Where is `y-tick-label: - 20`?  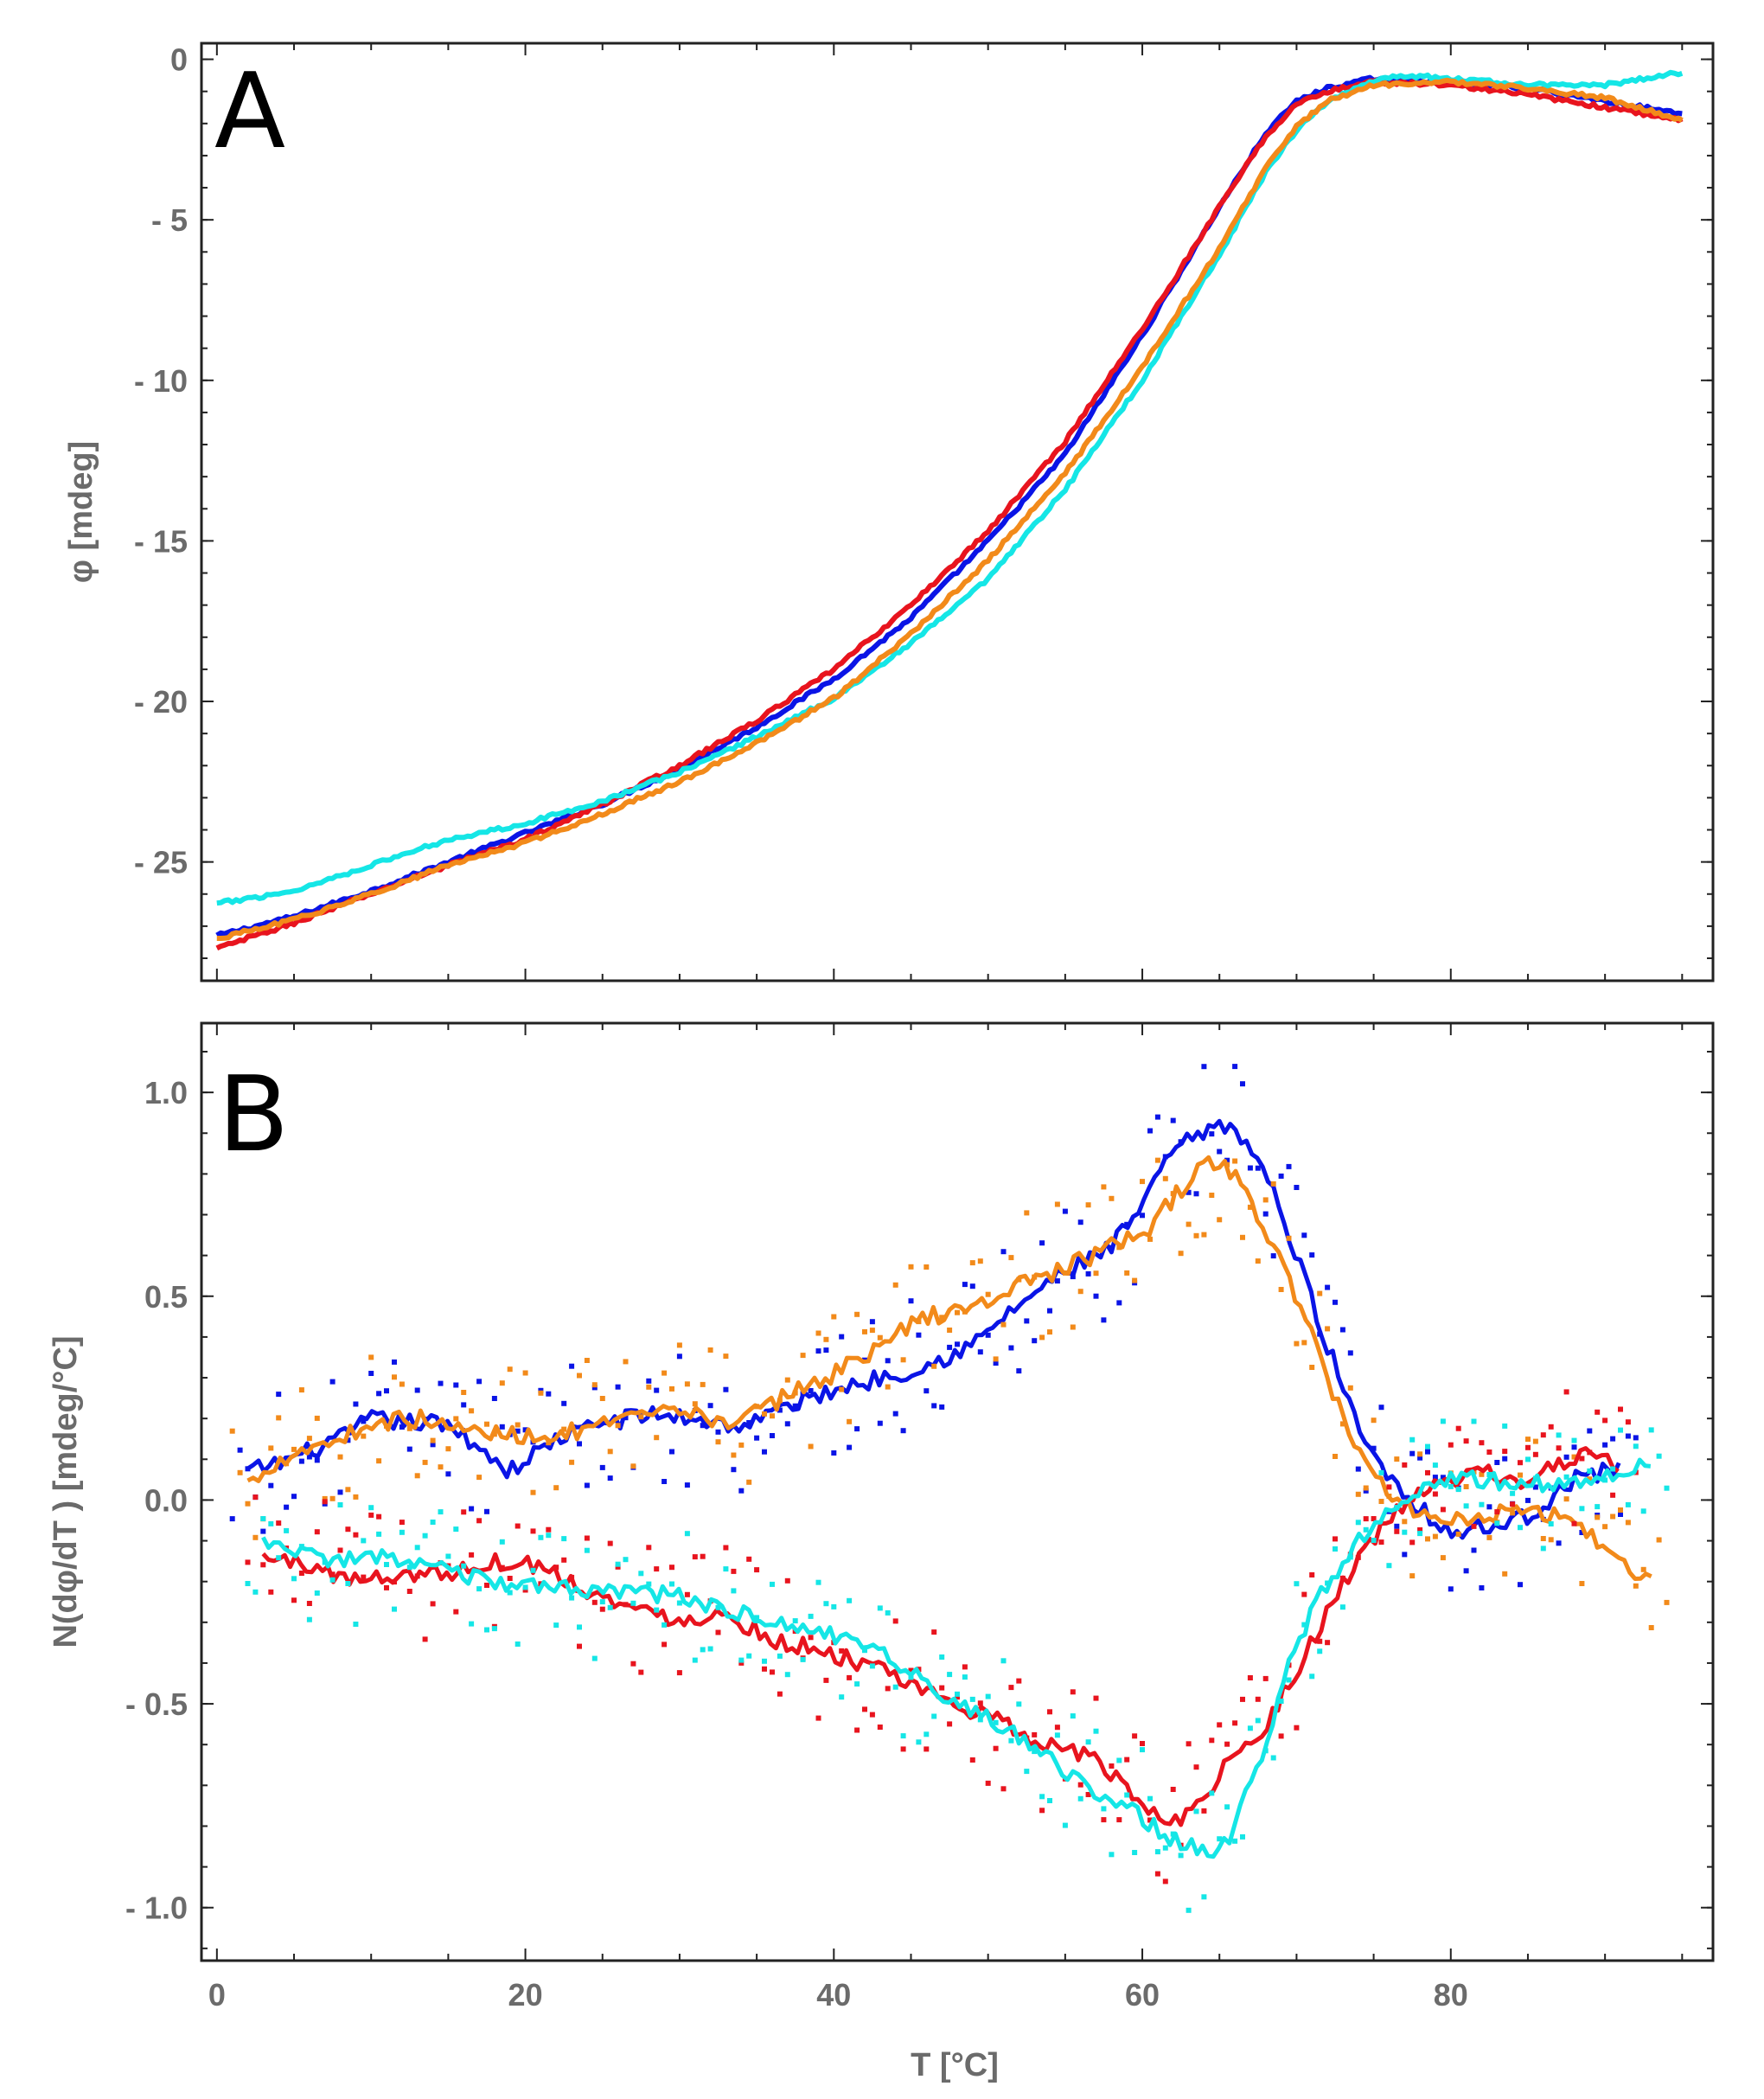
y-tick-label: - 20 is located at coordinates (161, 702).